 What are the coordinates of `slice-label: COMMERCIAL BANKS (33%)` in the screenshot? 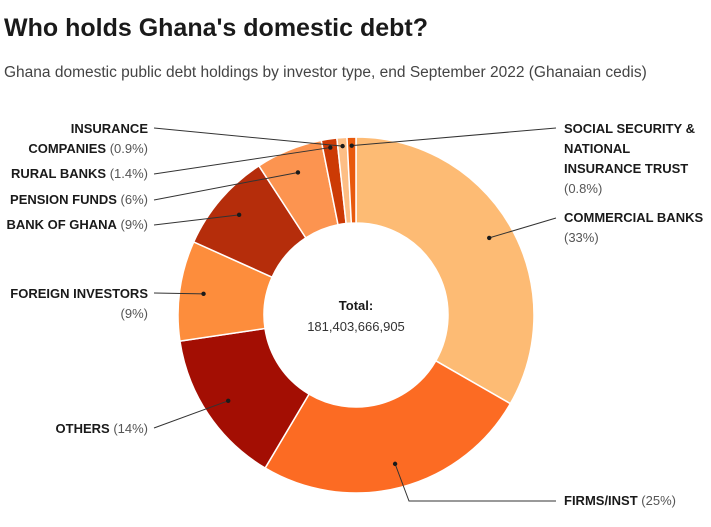 It's located at (633, 227).